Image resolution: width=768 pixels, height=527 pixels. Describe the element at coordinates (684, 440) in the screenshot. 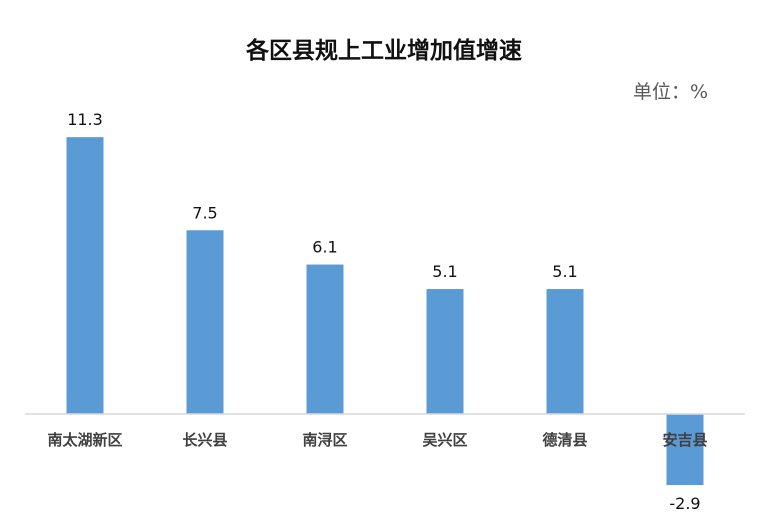

I see `x-tick-label: 安吉县` at that location.